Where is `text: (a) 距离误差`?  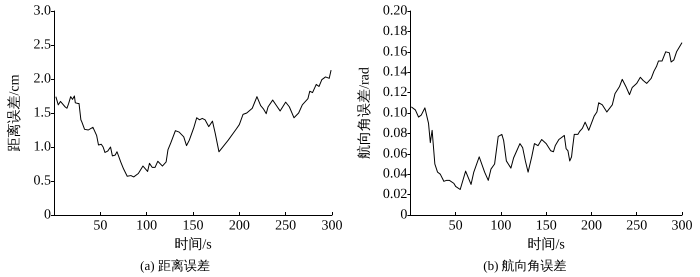
text: (a) 距离误差 is located at coordinates (175, 265).